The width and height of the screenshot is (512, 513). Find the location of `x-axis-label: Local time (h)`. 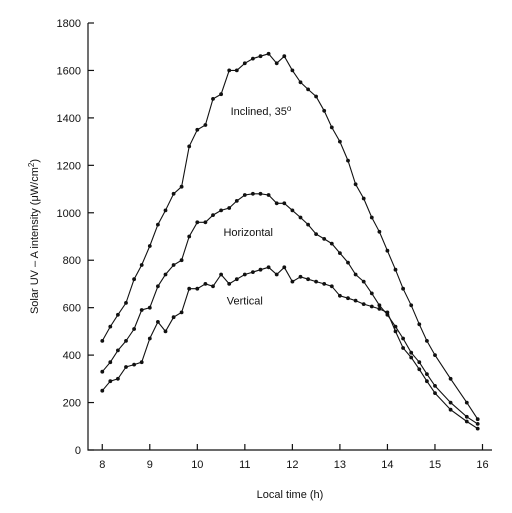

x-axis-label: Local time (h) is located at coordinates (290, 495).